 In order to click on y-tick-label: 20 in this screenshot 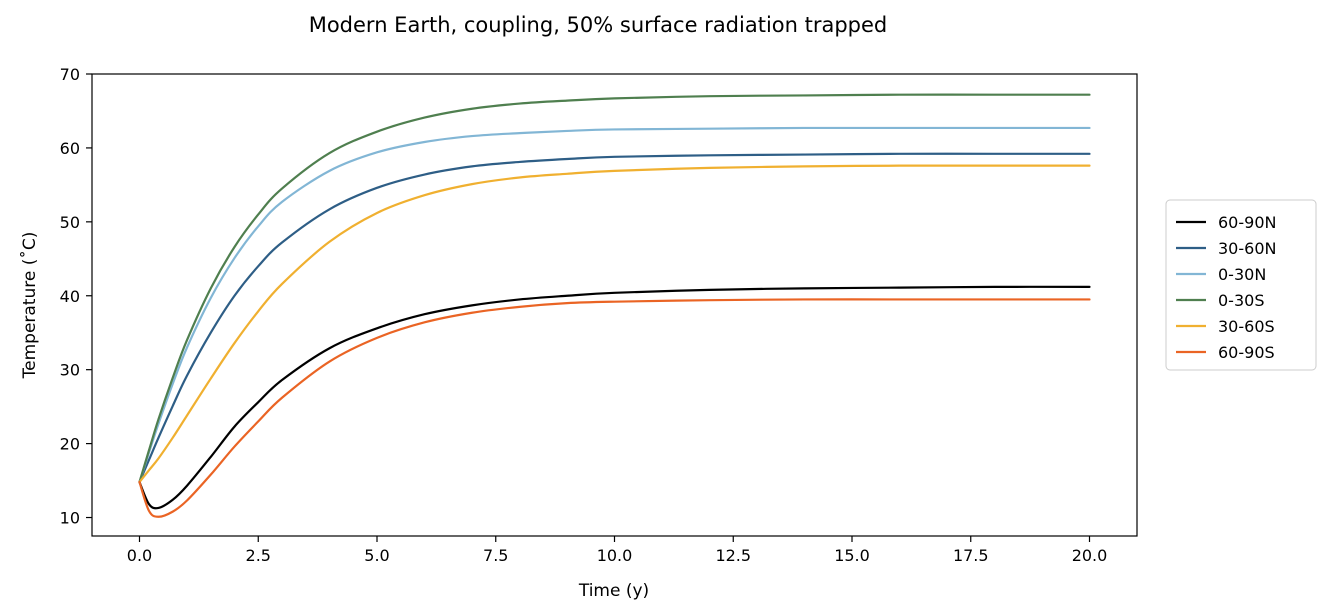, I will do `click(70, 444)`.